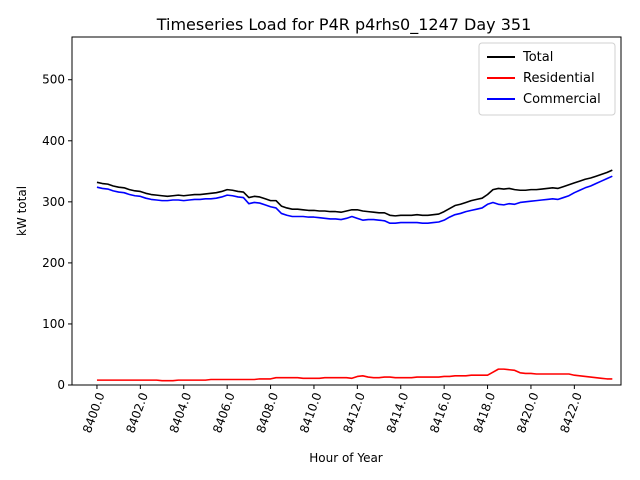 The image size is (640, 480). I want to click on y-tick-label: 200, so click(53, 263).